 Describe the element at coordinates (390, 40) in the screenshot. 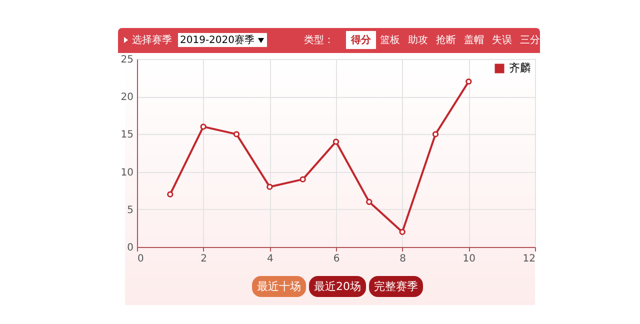

I see `text: 篮板` at that location.